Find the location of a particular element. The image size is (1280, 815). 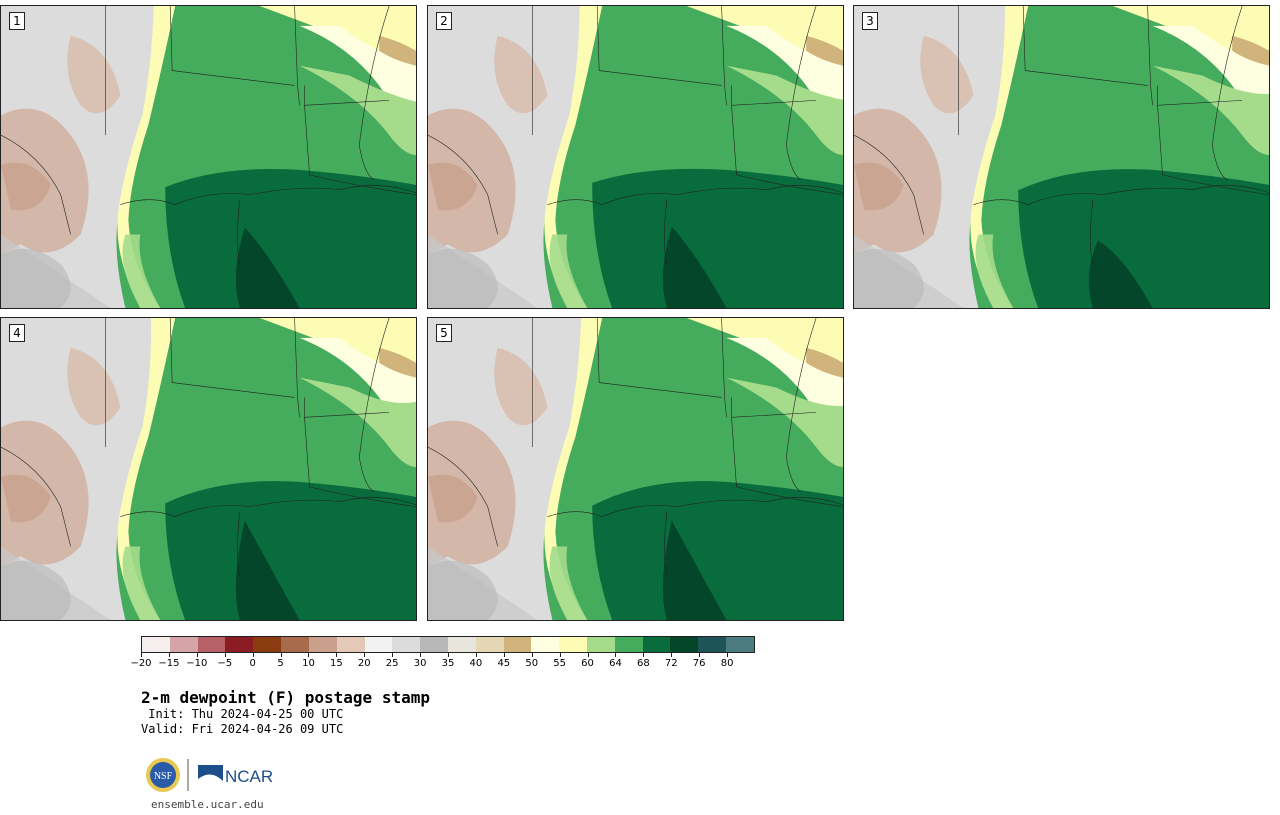

postage-stamp-panel: 3 is located at coordinates (1061, 157).